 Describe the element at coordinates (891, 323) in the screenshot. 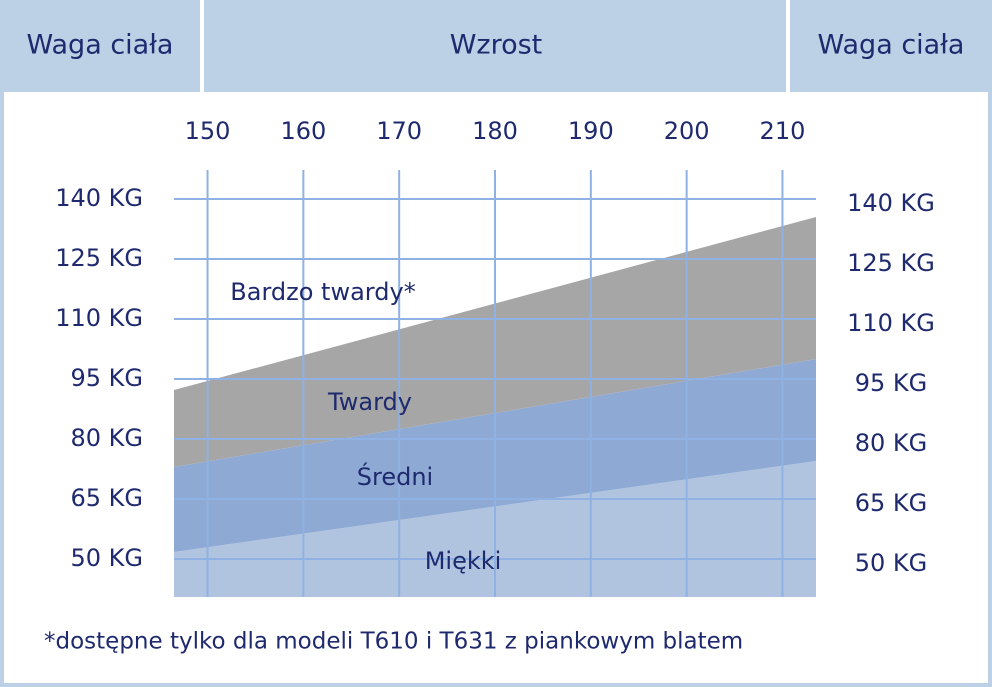

I see `y2-tick-label: 110 KG` at that location.